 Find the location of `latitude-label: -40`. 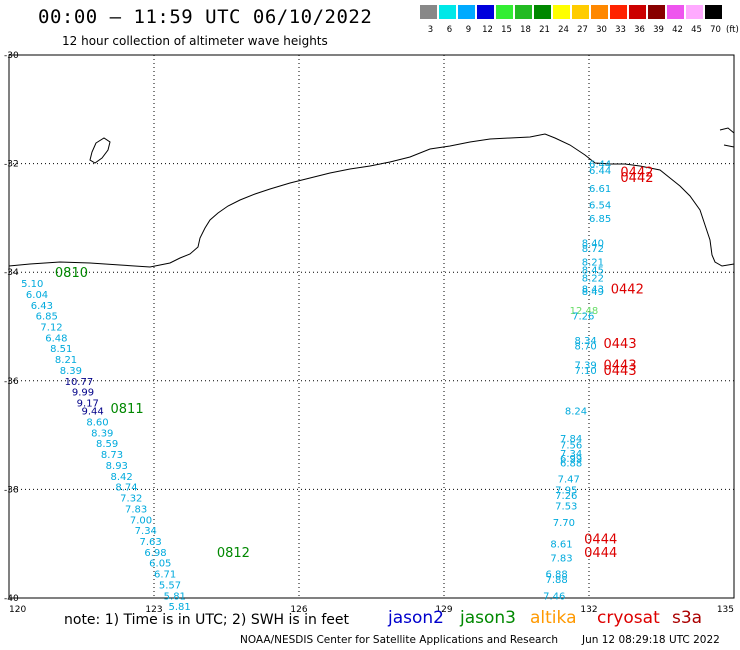

latitude-label: -40 is located at coordinates (11, 599).